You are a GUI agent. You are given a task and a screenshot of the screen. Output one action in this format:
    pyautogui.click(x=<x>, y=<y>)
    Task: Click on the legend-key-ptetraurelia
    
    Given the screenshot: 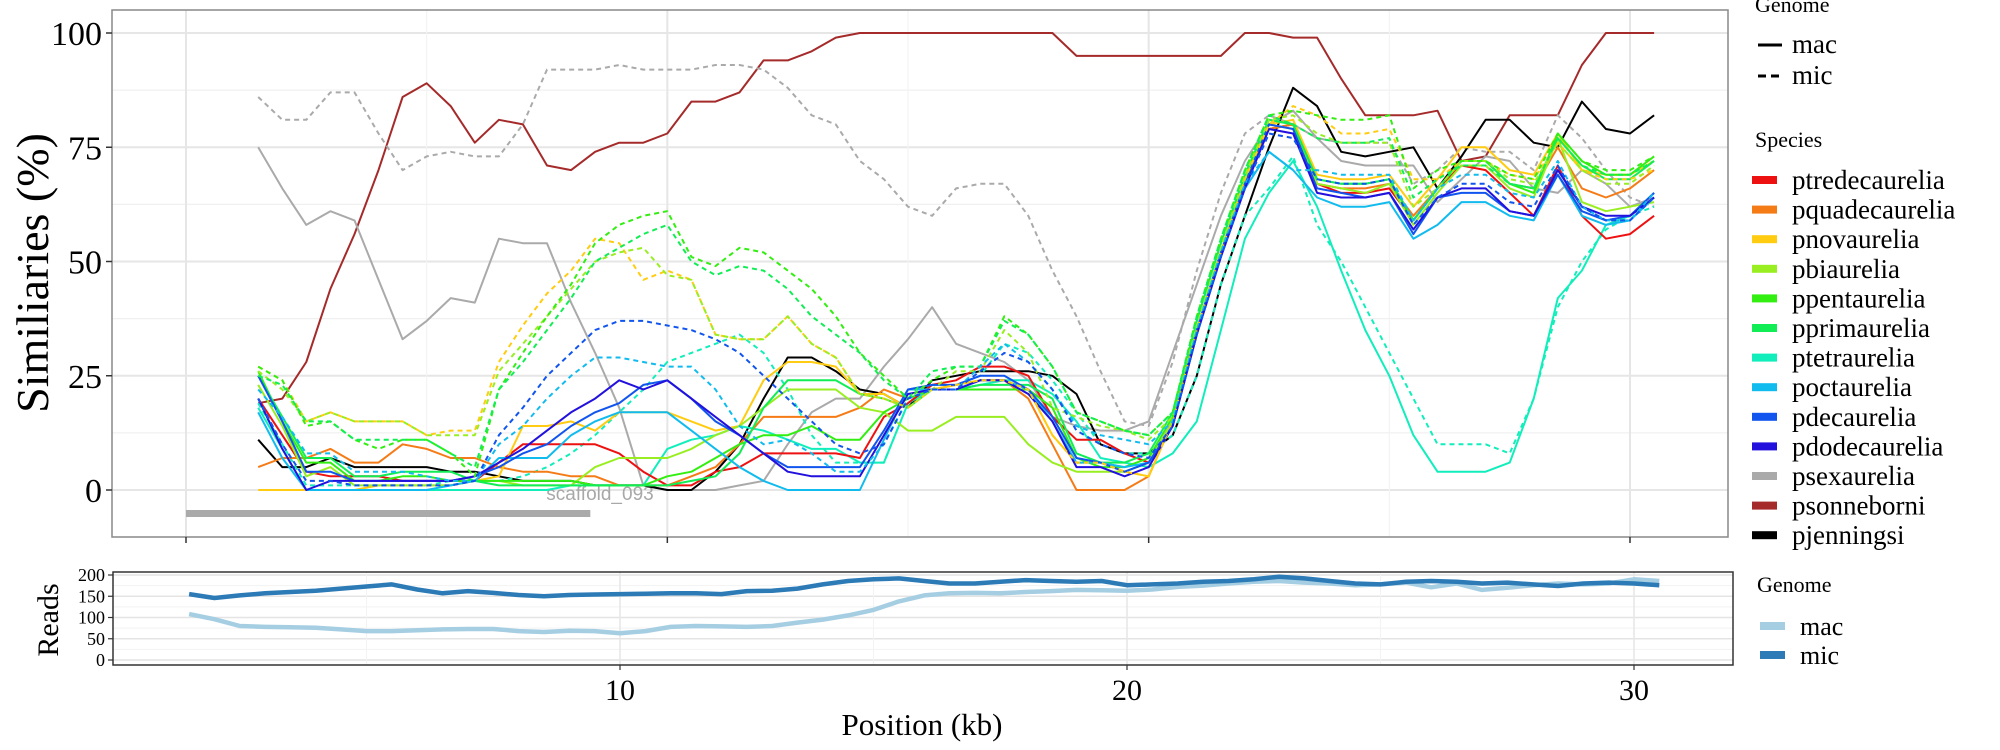 What is the action you would take?
    pyautogui.click(x=1764, y=357)
    